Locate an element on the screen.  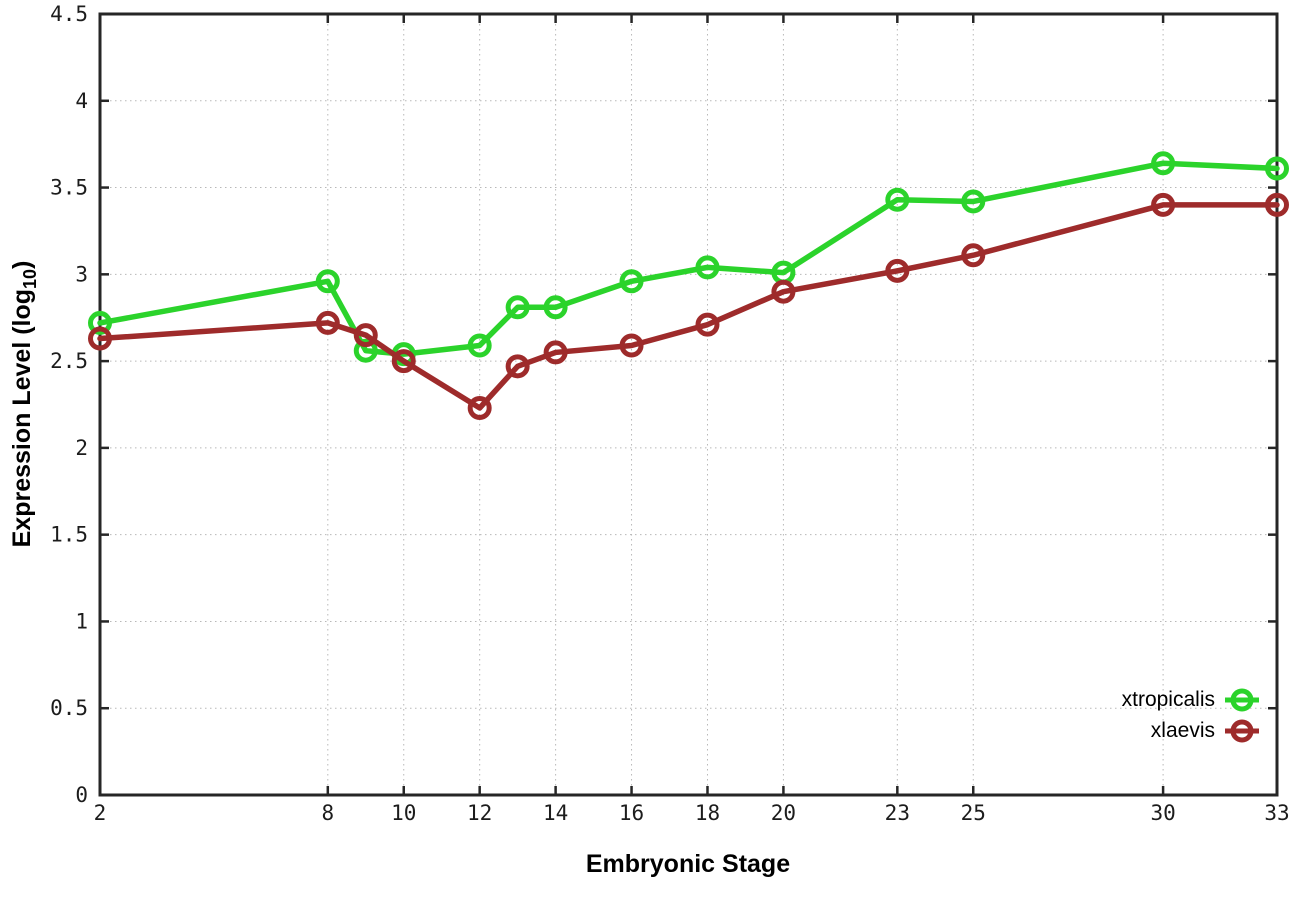
x-tick-label: 18 is located at coordinates (707, 813).